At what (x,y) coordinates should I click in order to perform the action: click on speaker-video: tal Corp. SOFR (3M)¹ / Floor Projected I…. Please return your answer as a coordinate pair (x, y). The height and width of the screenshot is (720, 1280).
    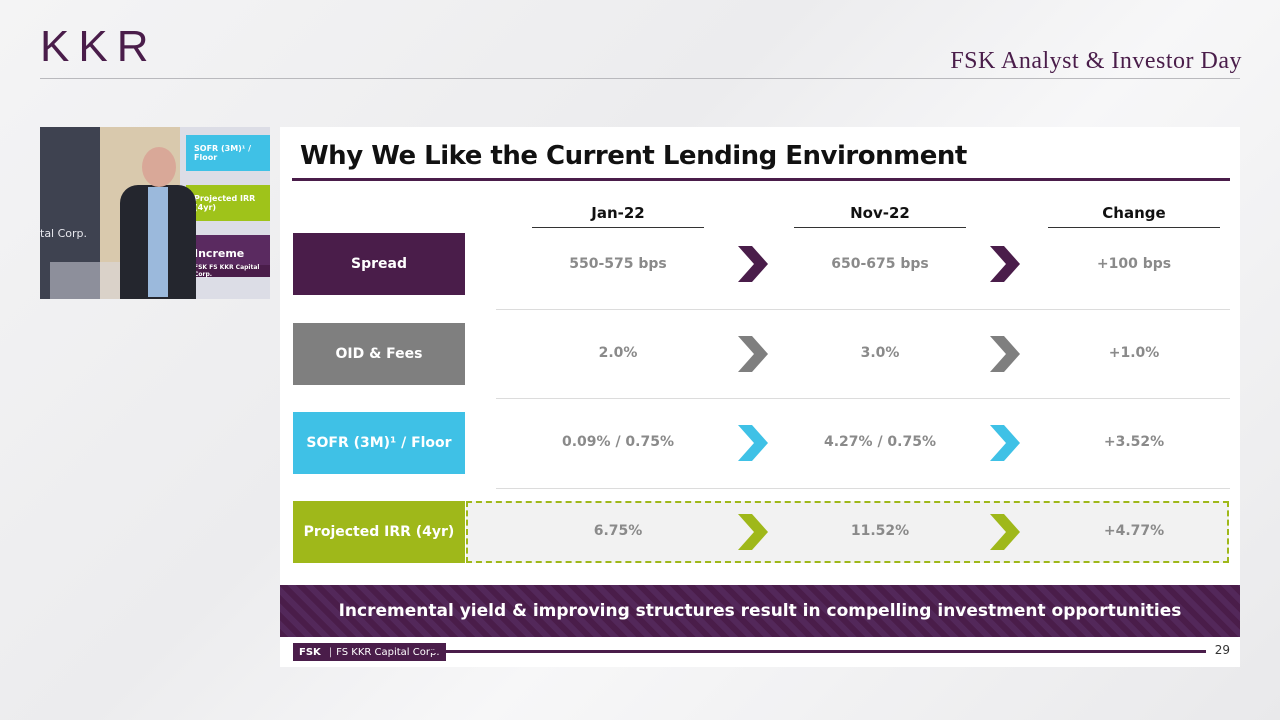
    Looking at the image, I should click on (155, 213).